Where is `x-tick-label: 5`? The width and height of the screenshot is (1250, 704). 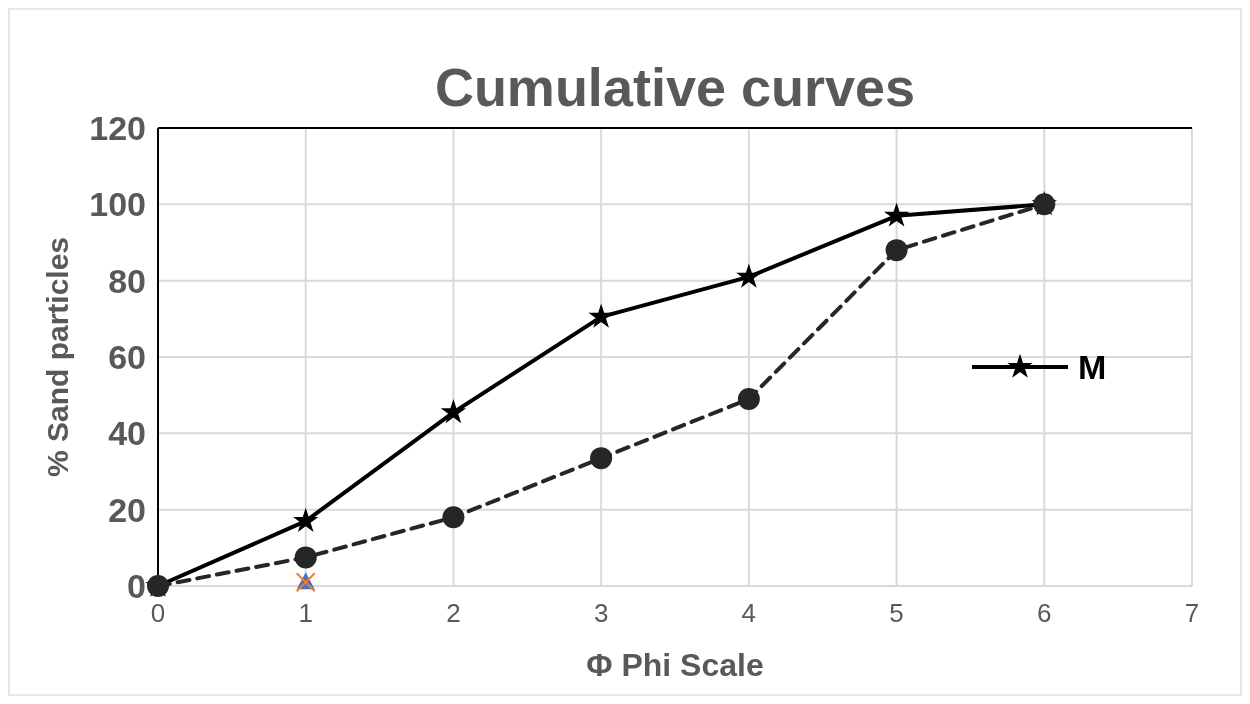 x-tick-label: 5 is located at coordinates (896, 613).